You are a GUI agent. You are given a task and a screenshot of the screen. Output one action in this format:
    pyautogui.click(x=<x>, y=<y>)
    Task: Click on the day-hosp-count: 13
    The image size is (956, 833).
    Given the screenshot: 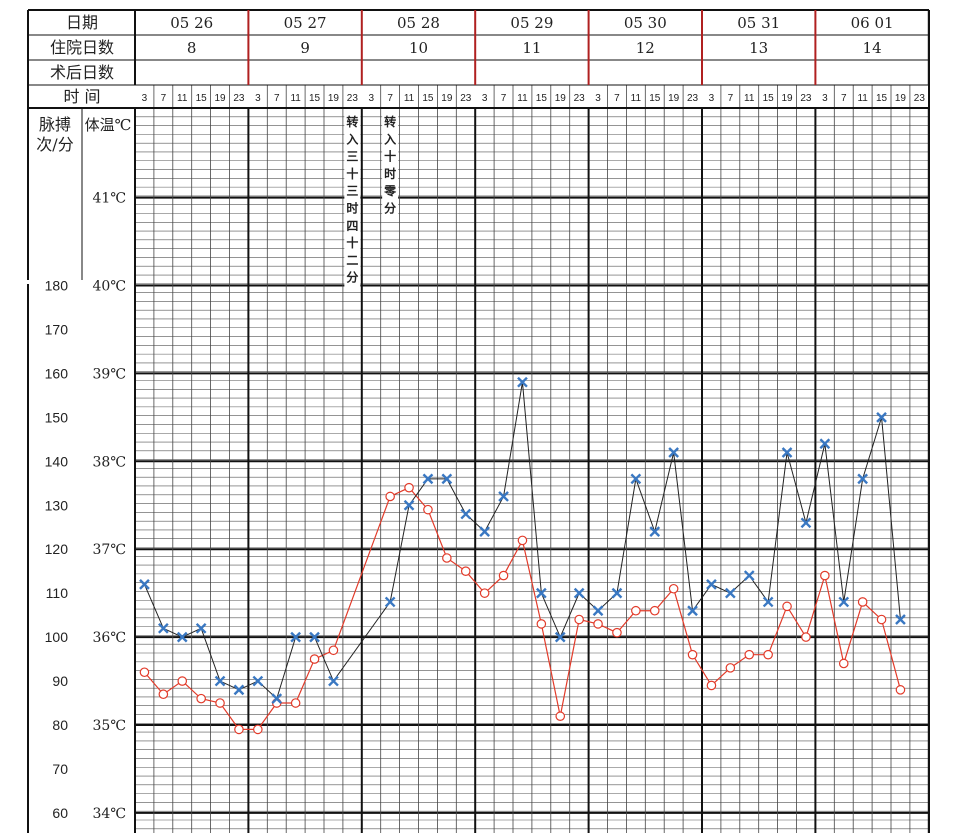 What is the action you would take?
    pyautogui.click(x=758, y=48)
    